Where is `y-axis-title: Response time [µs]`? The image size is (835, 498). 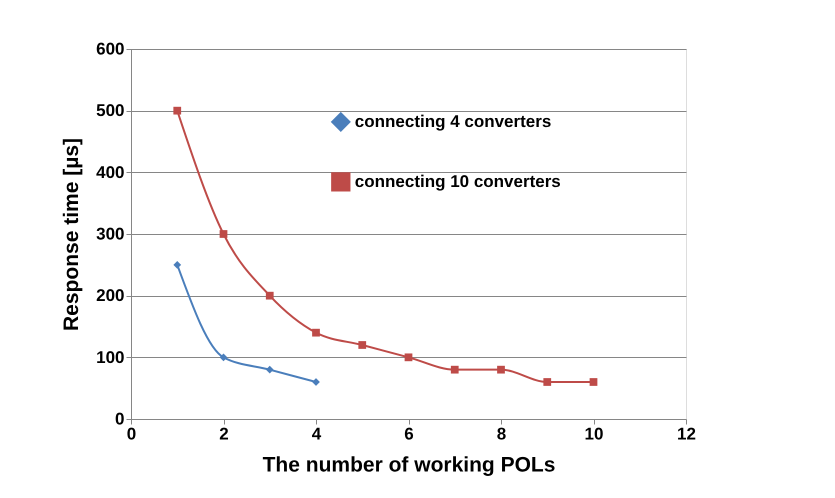
y-axis-title: Response time [µs] is located at coordinates (72, 234).